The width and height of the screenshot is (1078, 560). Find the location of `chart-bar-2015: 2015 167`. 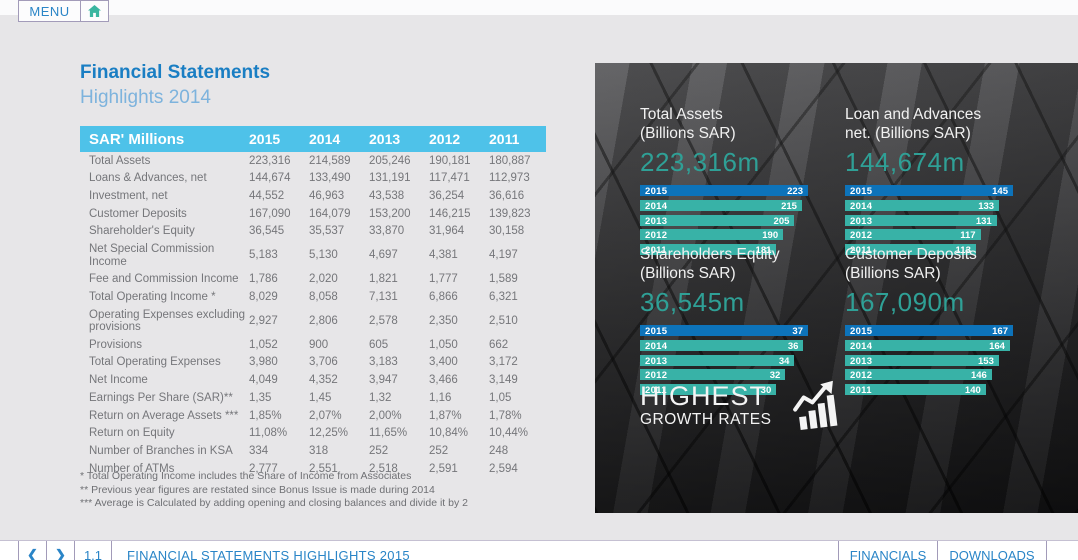

chart-bar-2015: 2015 167 is located at coordinates (929, 331).